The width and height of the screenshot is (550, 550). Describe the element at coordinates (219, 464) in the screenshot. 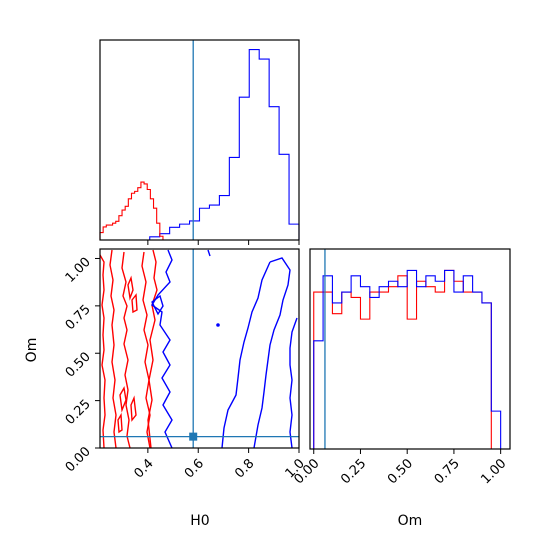

I see `h0-x-ticks: 0.4 0.6 0.8 1.0` at that location.